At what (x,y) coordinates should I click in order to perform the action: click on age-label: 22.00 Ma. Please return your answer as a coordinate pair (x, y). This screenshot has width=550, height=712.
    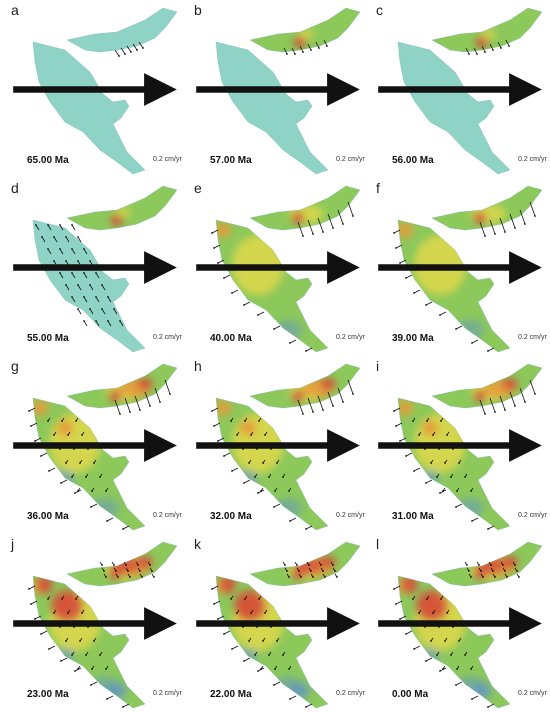
    Looking at the image, I should click on (231, 694).